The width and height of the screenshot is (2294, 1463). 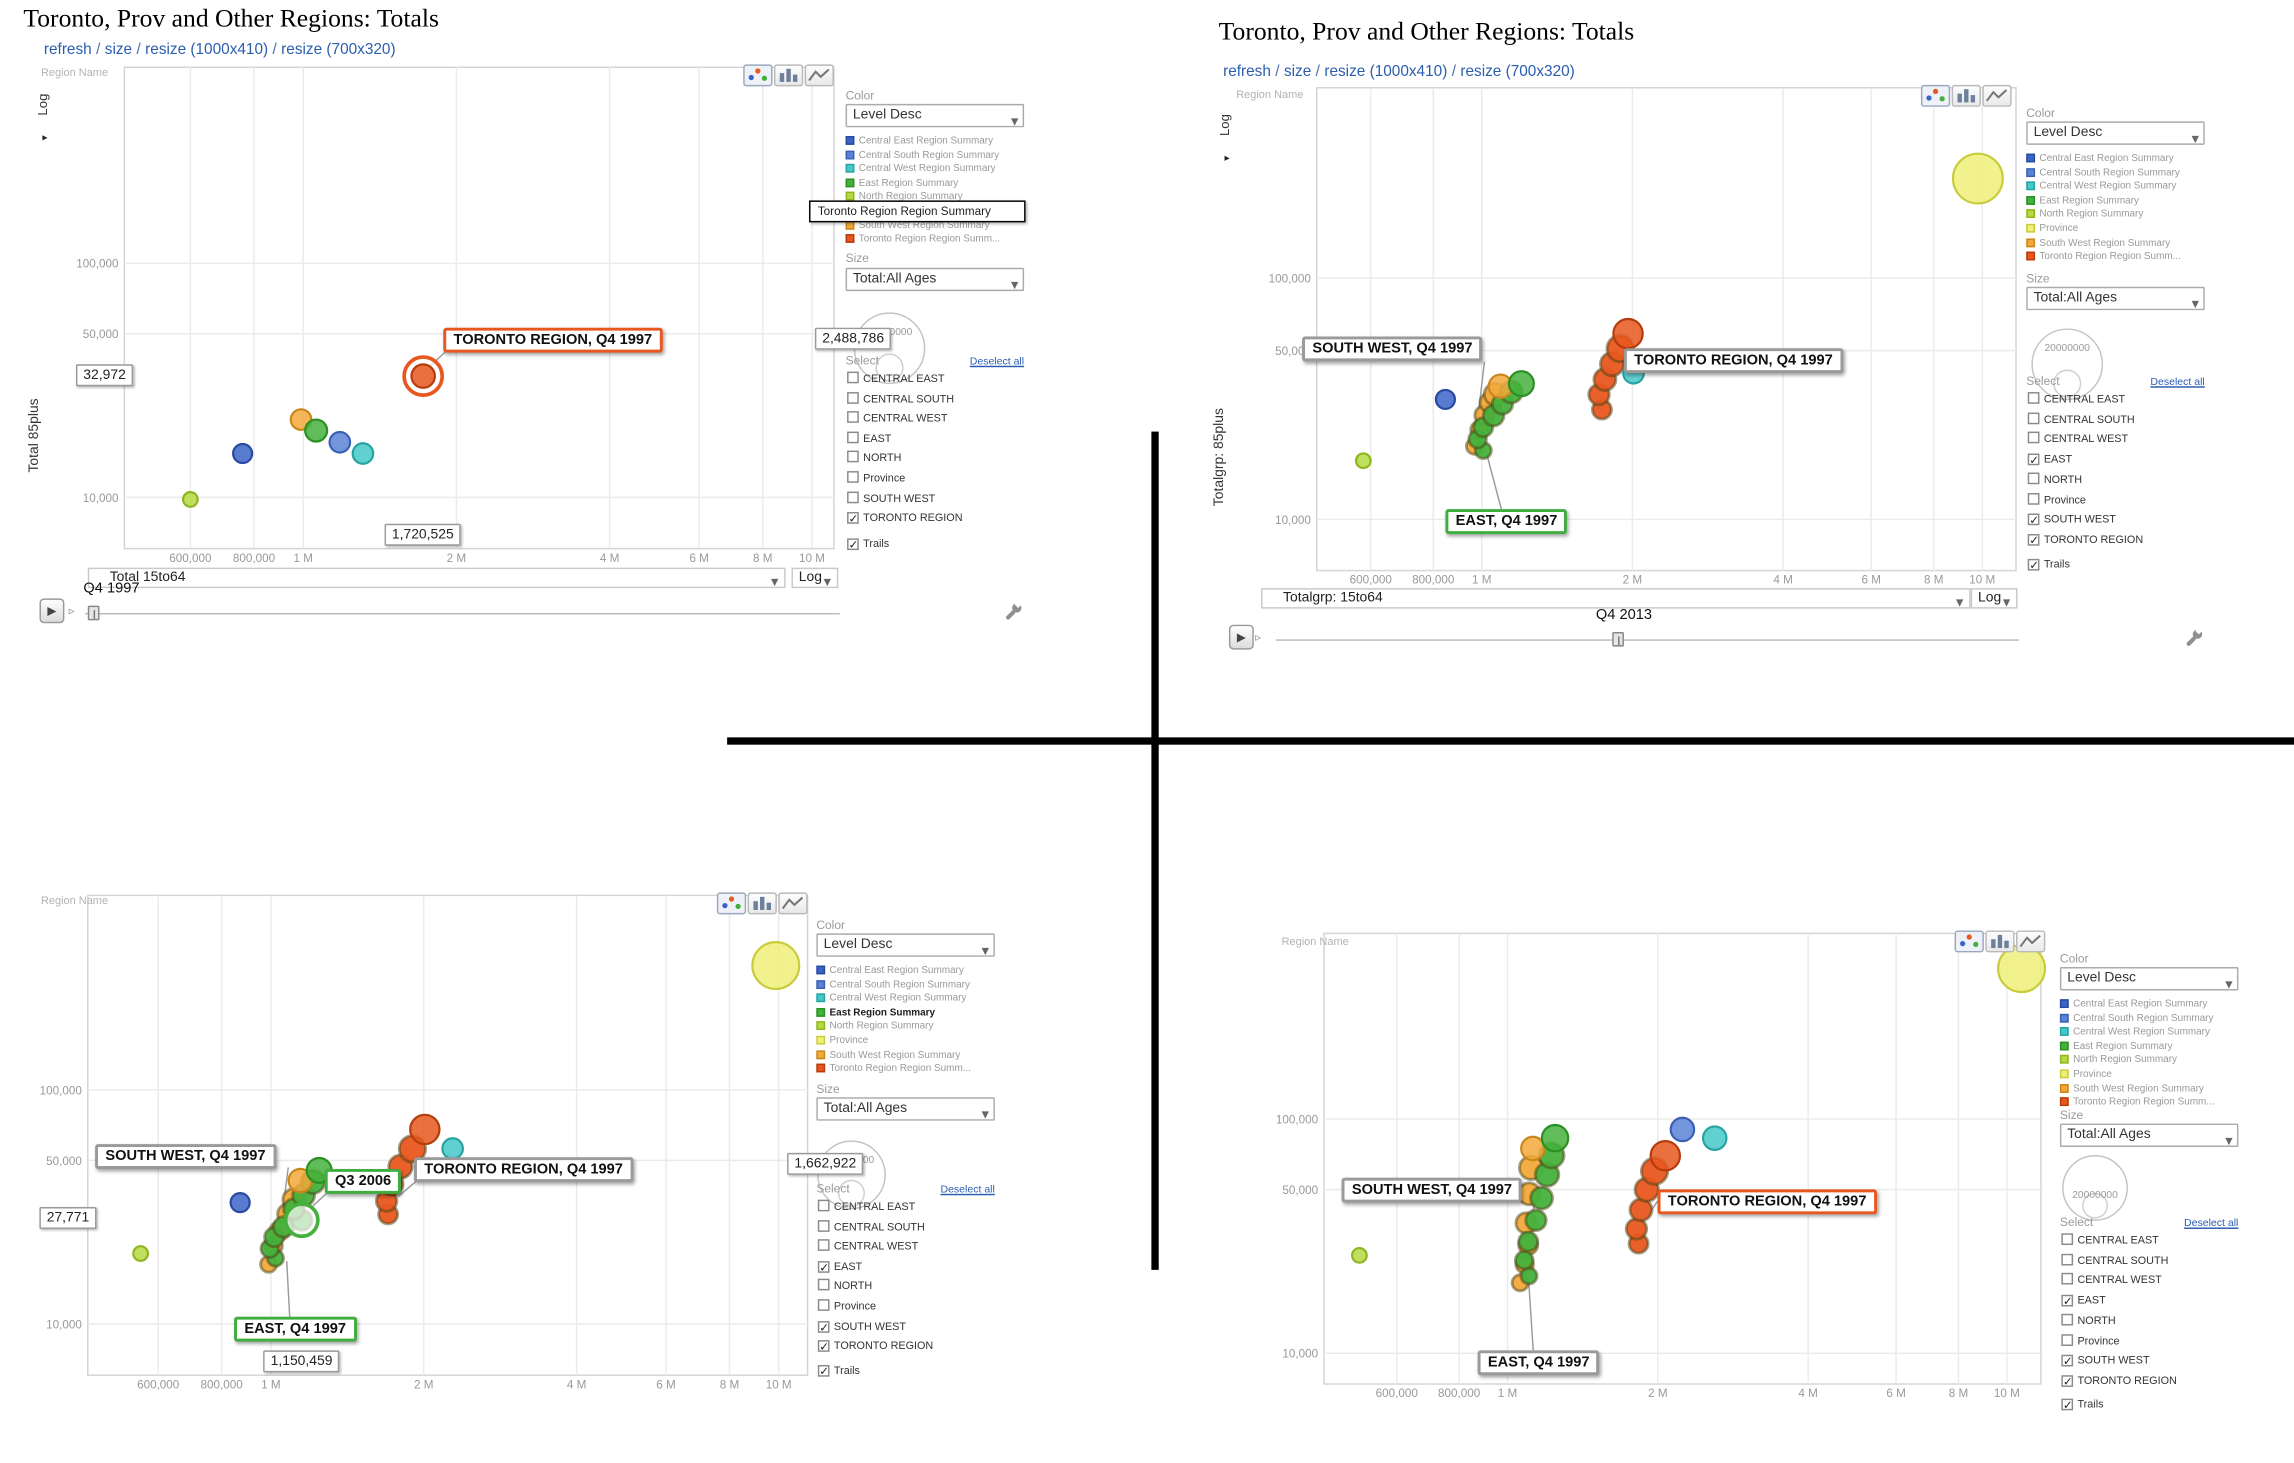 What do you see at coordinates (905, 945) in the screenshot?
I see `color-dropdown: Level Desc ▼` at bounding box center [905, 945].